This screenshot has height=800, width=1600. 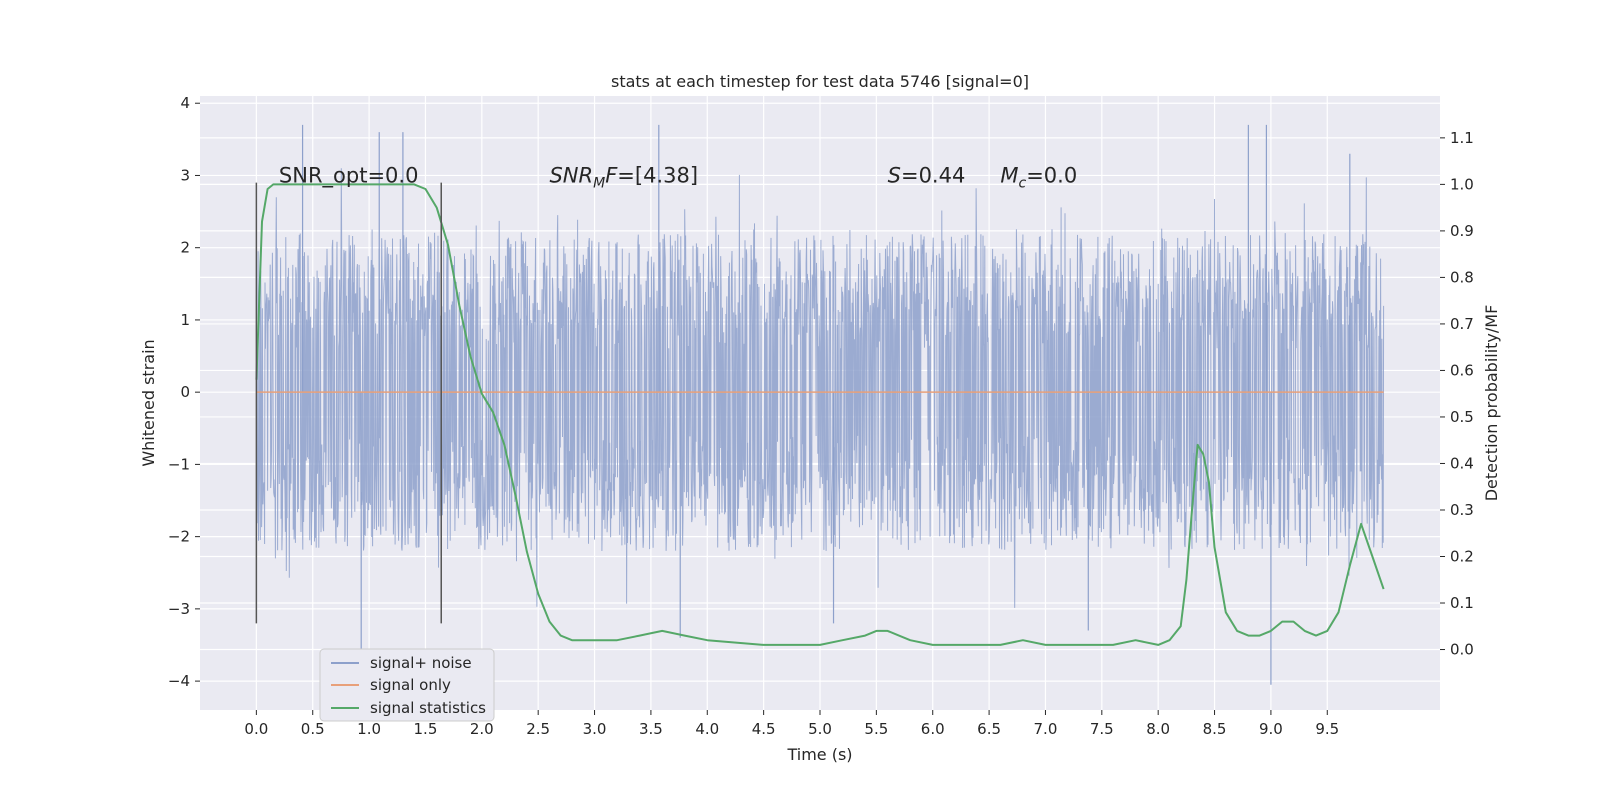 What do you see at coordinates (1462, 324) in the screenshot?
I see `y-right-tick-label-7: 0.7` at bounding box center [1462, 324].